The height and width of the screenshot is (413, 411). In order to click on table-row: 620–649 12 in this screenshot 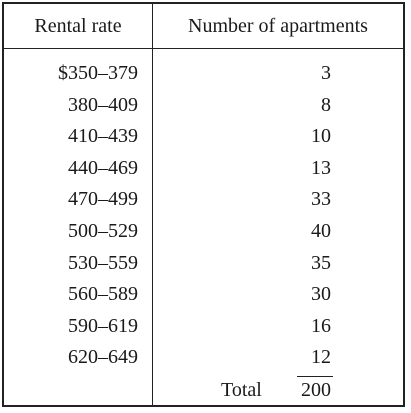, I will do `click(203, 358)`.